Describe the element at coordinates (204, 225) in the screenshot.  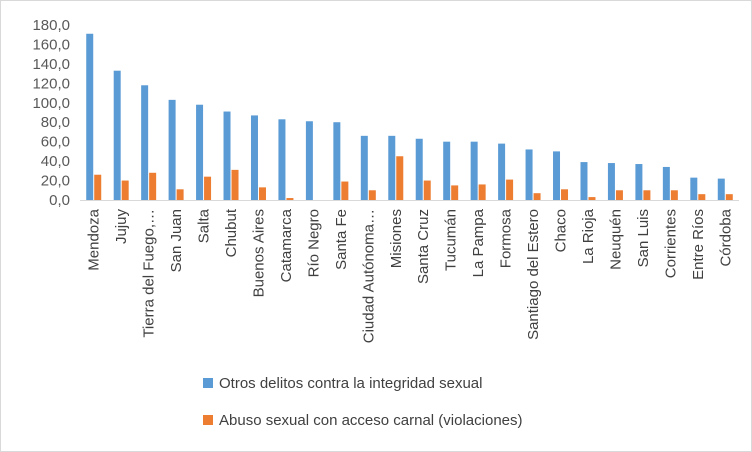
I see `x-category-label: Salta` at that location.